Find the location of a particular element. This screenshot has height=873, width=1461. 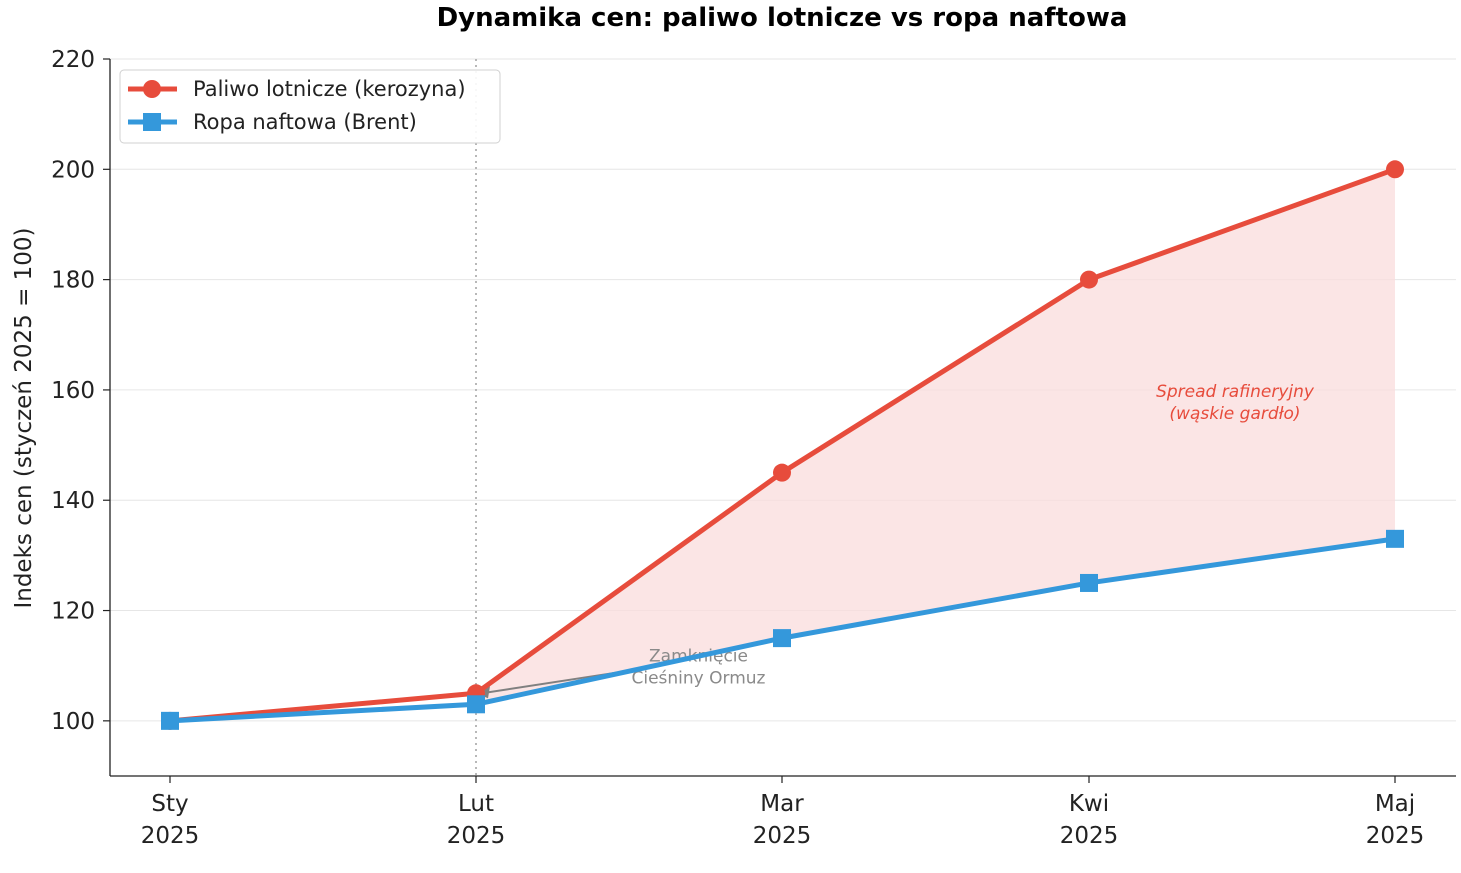

x-tick-label: Mar 2025 is located at coordinates (782, 820).